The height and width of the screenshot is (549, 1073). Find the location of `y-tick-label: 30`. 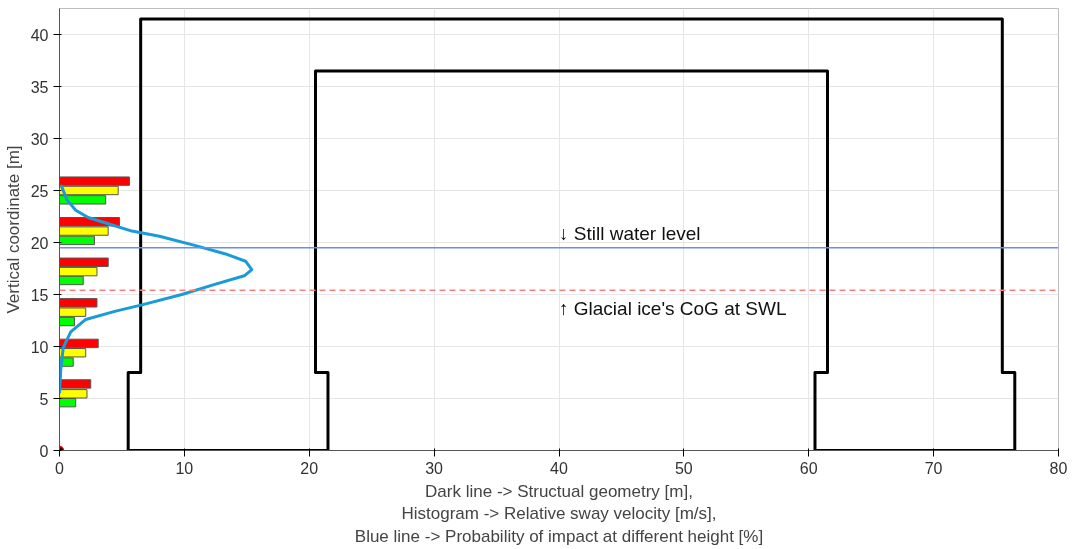

y-tick-label: 30 is located at coordinates (39, 139).